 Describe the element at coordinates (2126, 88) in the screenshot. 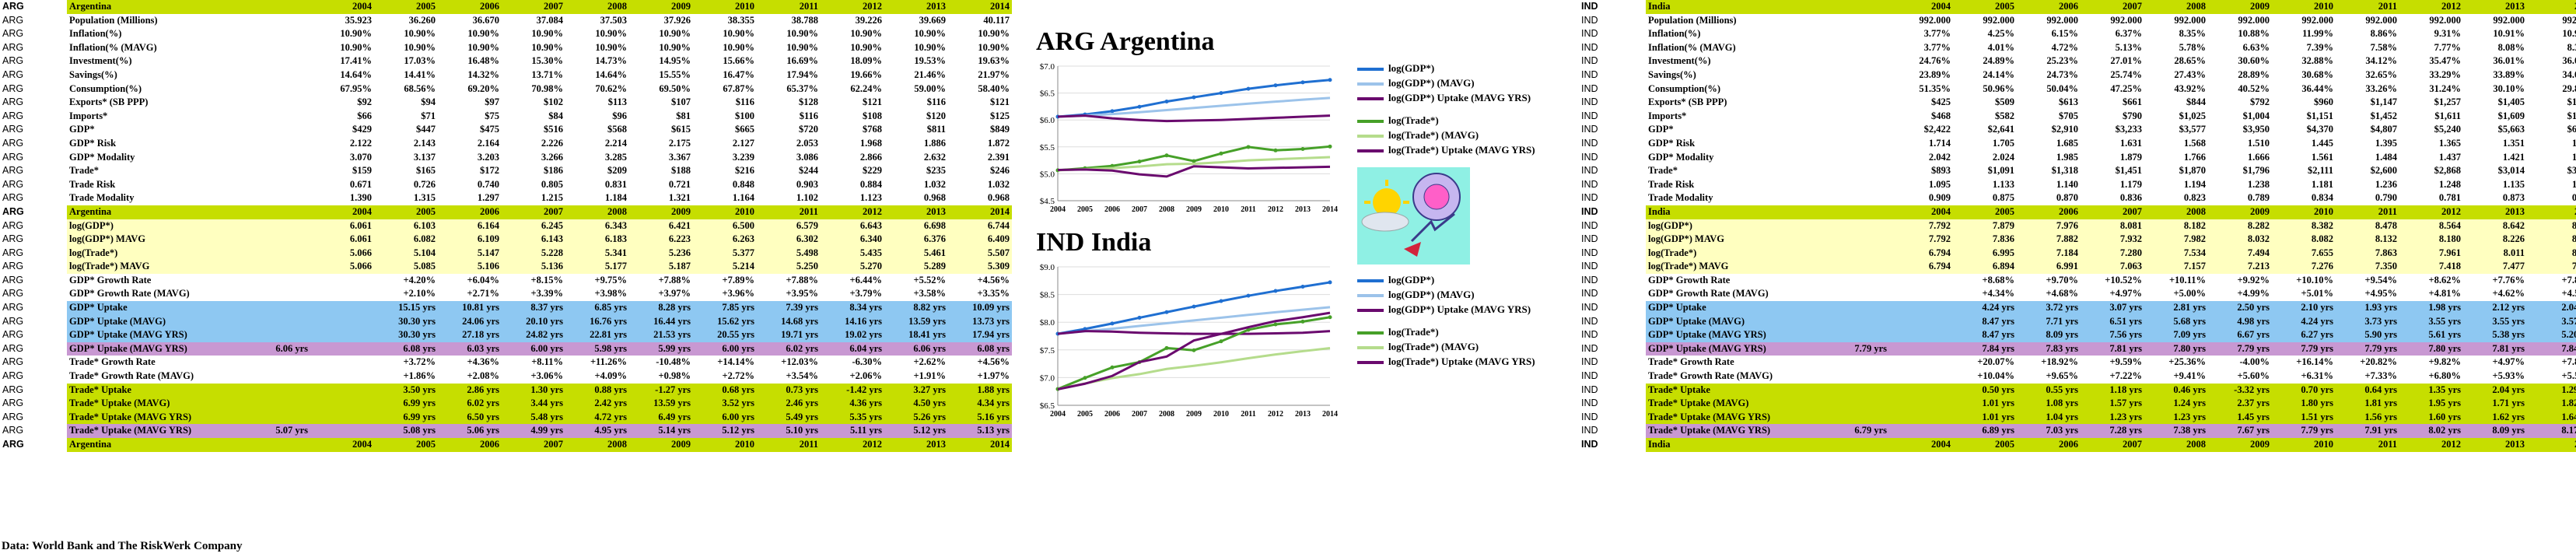

I see `value-cell: 47.25%` at that location.